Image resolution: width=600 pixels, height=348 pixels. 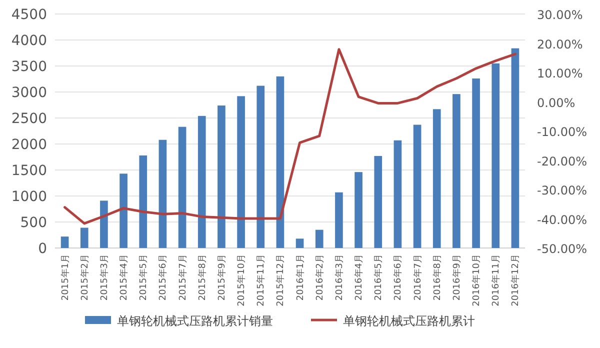 What do you see at coordinates (33, 223) in the screenshot?
I see `y-tick-label: 500` at bounding box center [33, 223].